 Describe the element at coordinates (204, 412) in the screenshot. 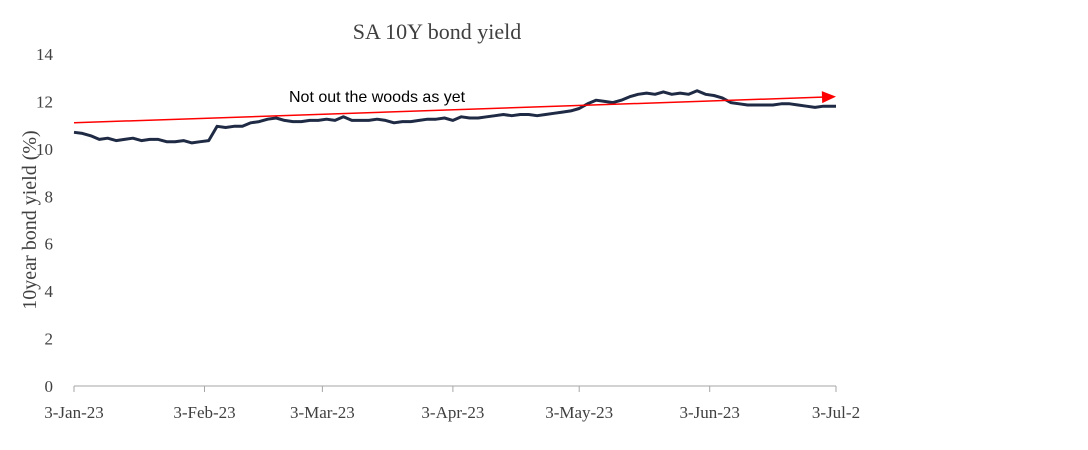

I see `x-tick-label: 3-Feb-23` at that location.